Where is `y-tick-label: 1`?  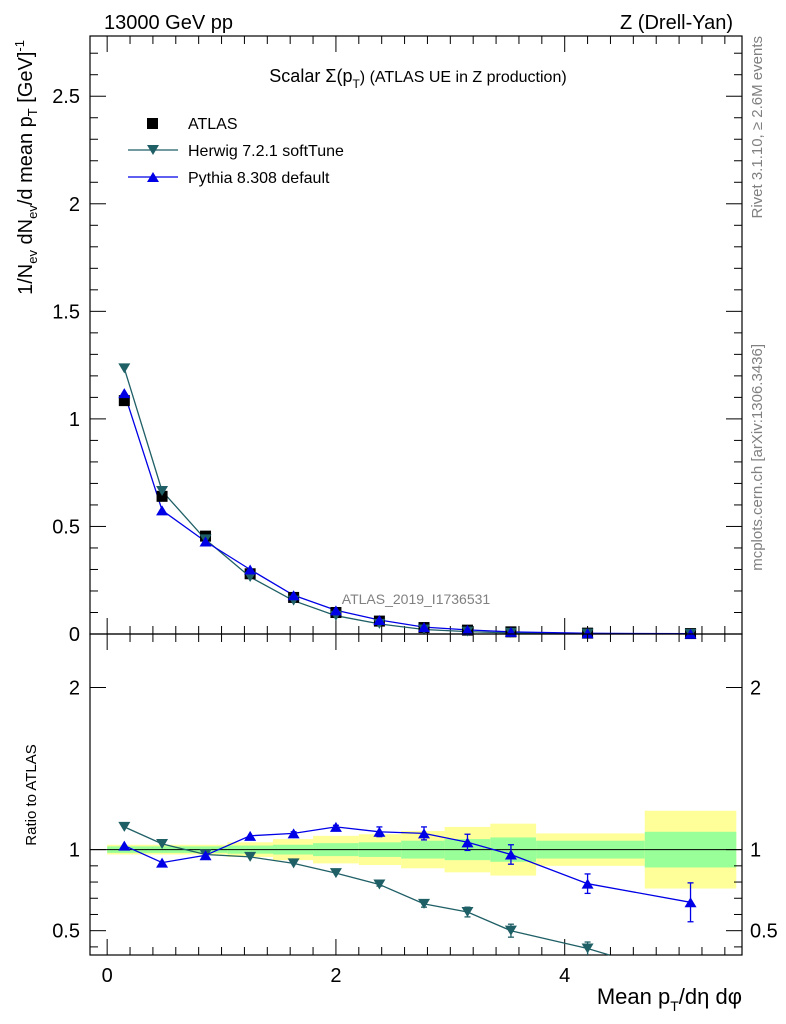
y-tick-label: 1 is located at coordinates (74, 420).